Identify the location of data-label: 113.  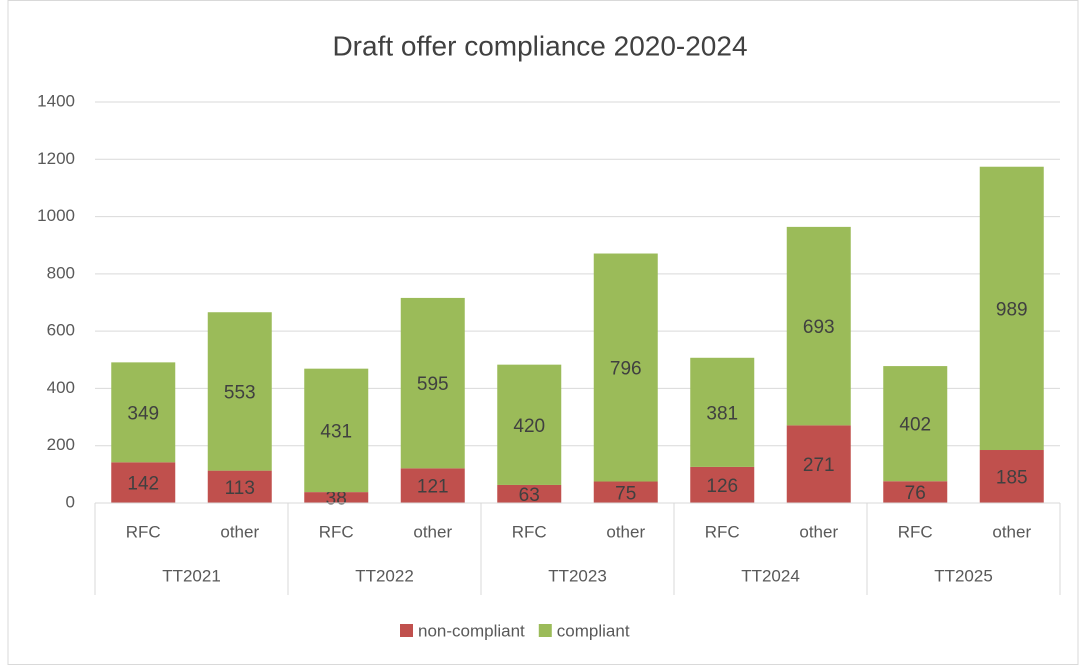
(240, 488).